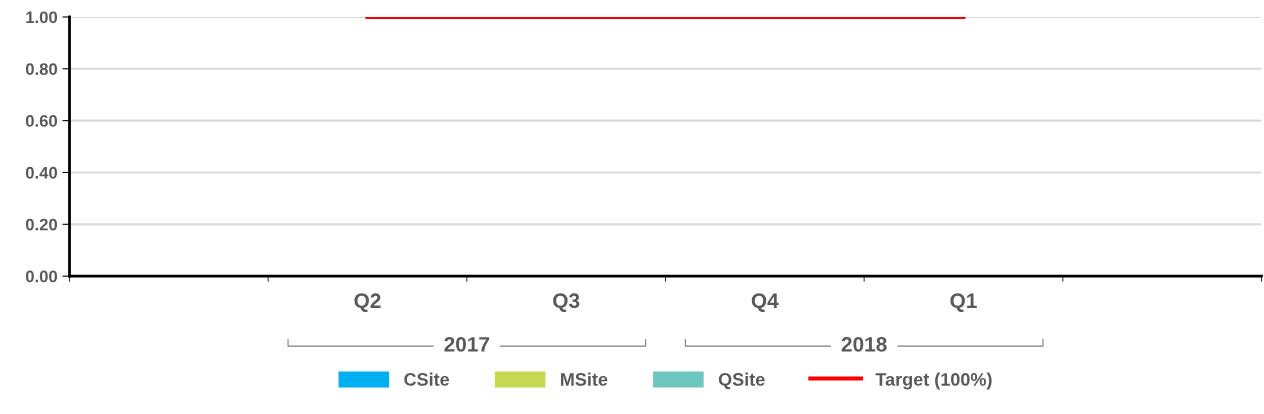 The width and height of the screenshot is (1264, 414). Describe the element at coordinates (41, 224) in the screenshot. I see `y-tick-label: 0.20` at that location.